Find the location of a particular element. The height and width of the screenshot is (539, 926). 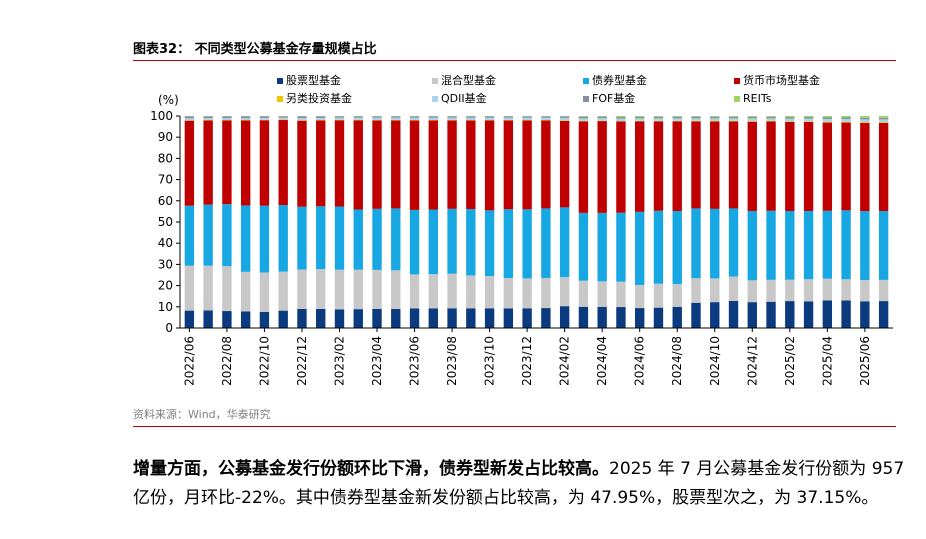

x-tick-label: 2024/10 is located at coordinates (715, 361).